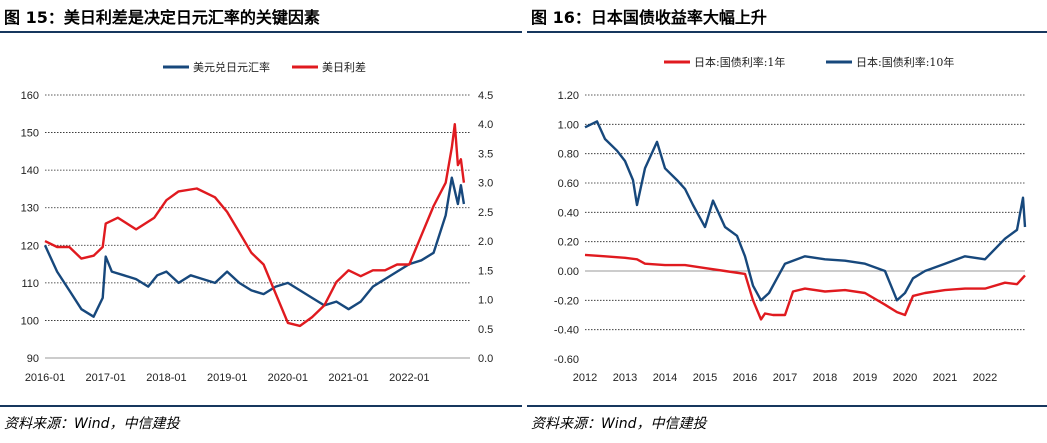 Image resolution: width=1047 pixels, height=443 pixels. What do you see at coordinates (985, 378) in the screenshot?
I see `x-tick-label: 2022` at bounding box center [985, 378].